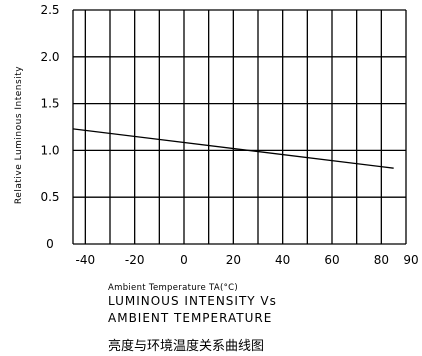 The width and height of the screenshot is (422, 356). Describe the element at coordinates (282, 260) in the screenshot. I see `x-tick-label: 40` at that location.